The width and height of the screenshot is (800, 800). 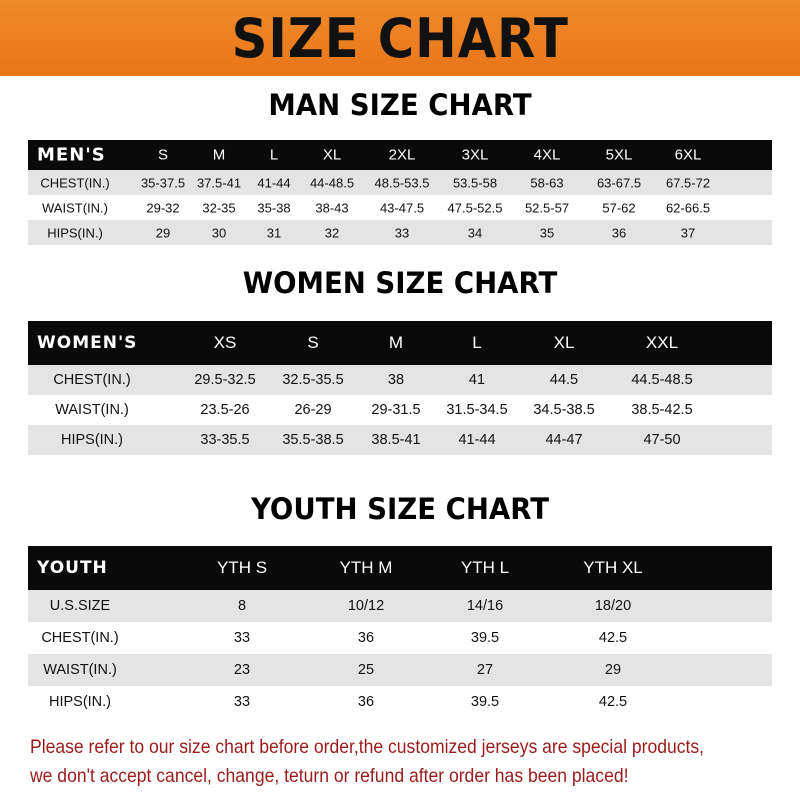 What do you see at coordinates (475, 207) in the screenshot?
I see `table-cell: 47.5-52.5` at bounding box center [475, 207].